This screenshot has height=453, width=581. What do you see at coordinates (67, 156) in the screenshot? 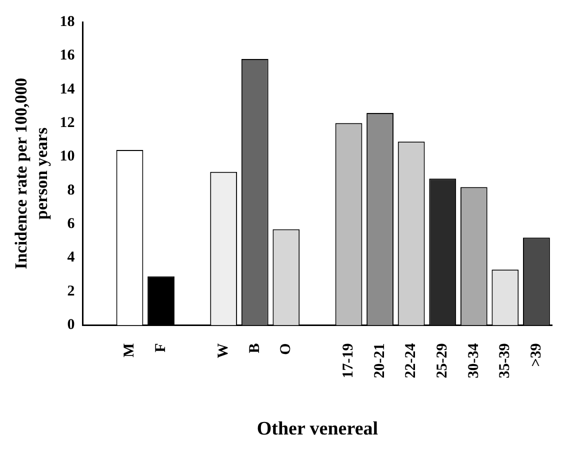
I see `y-tick-label: 10` at bounding box center [67, 156].